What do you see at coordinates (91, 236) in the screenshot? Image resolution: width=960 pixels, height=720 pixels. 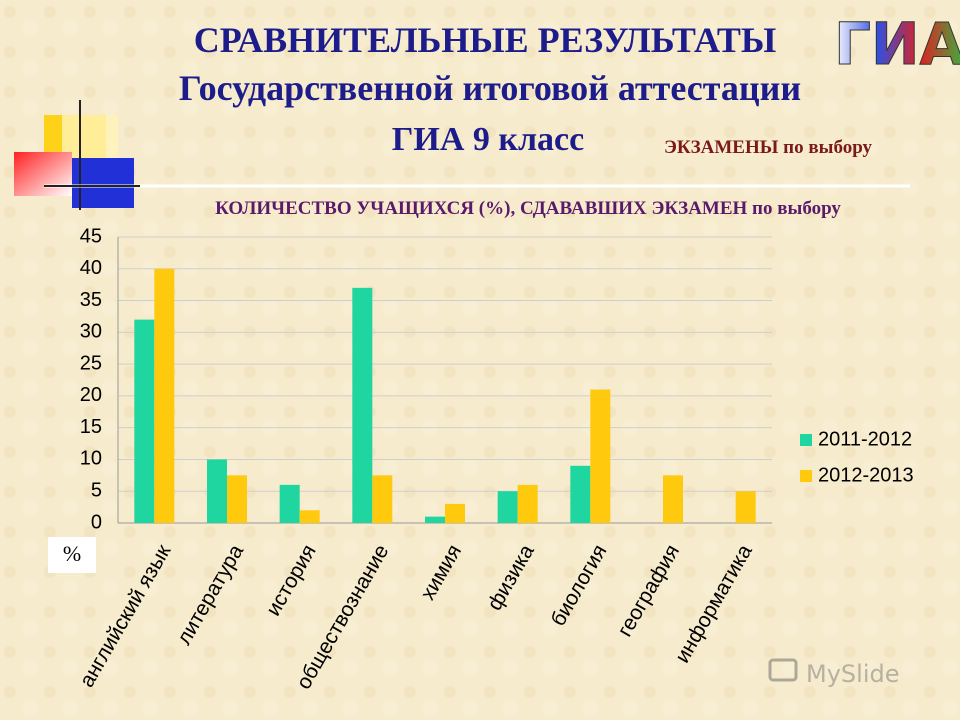 I see `y-tick-label: 45` at bounding box center [91, 236].